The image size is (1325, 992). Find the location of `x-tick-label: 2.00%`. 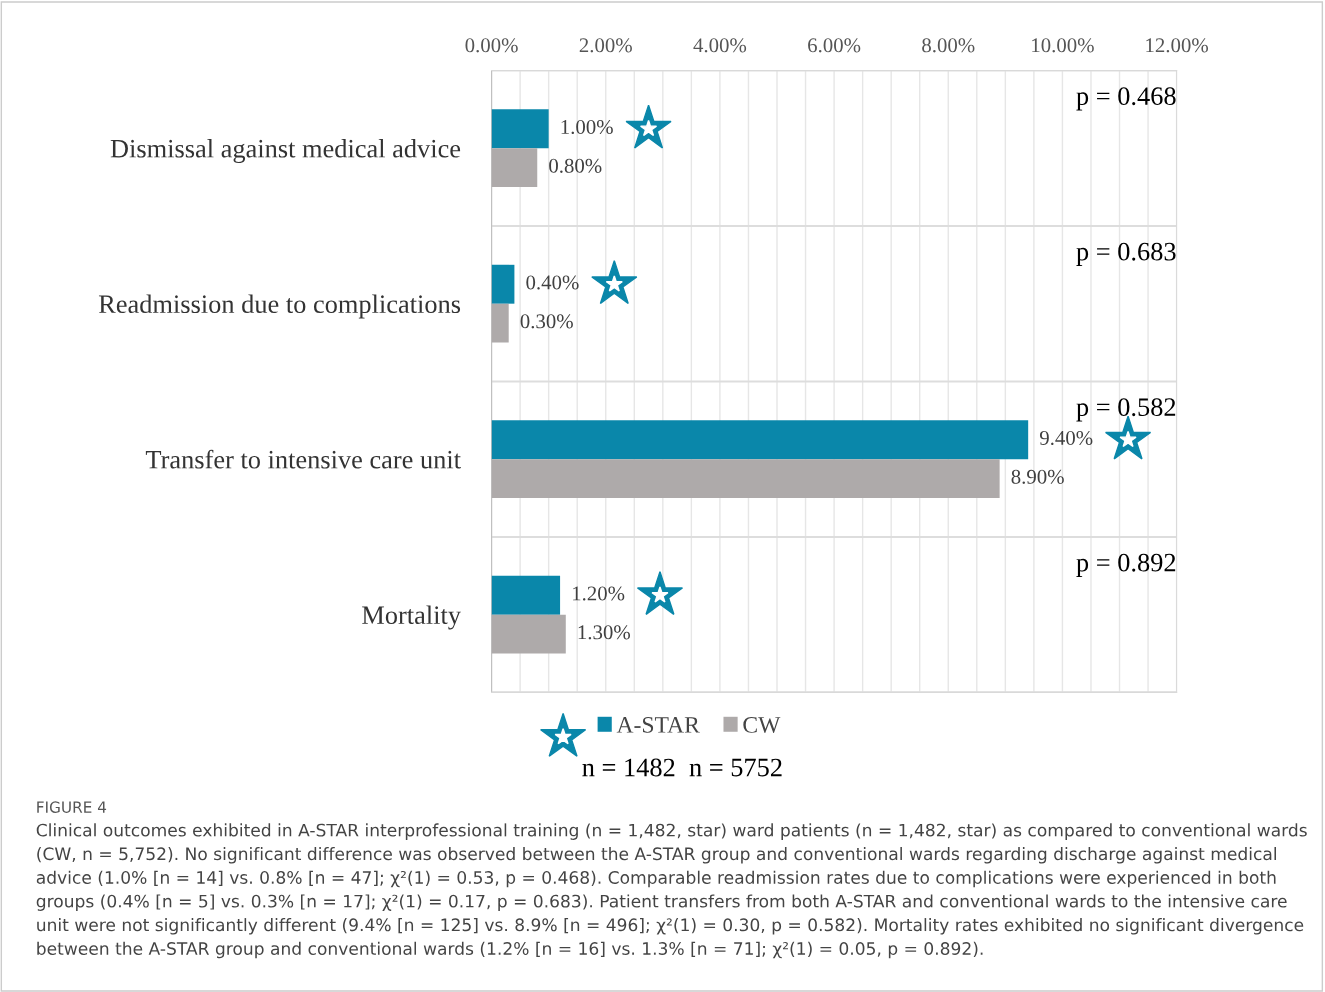

x-tick-label: 2.00% is located at coordinates (605, 45).